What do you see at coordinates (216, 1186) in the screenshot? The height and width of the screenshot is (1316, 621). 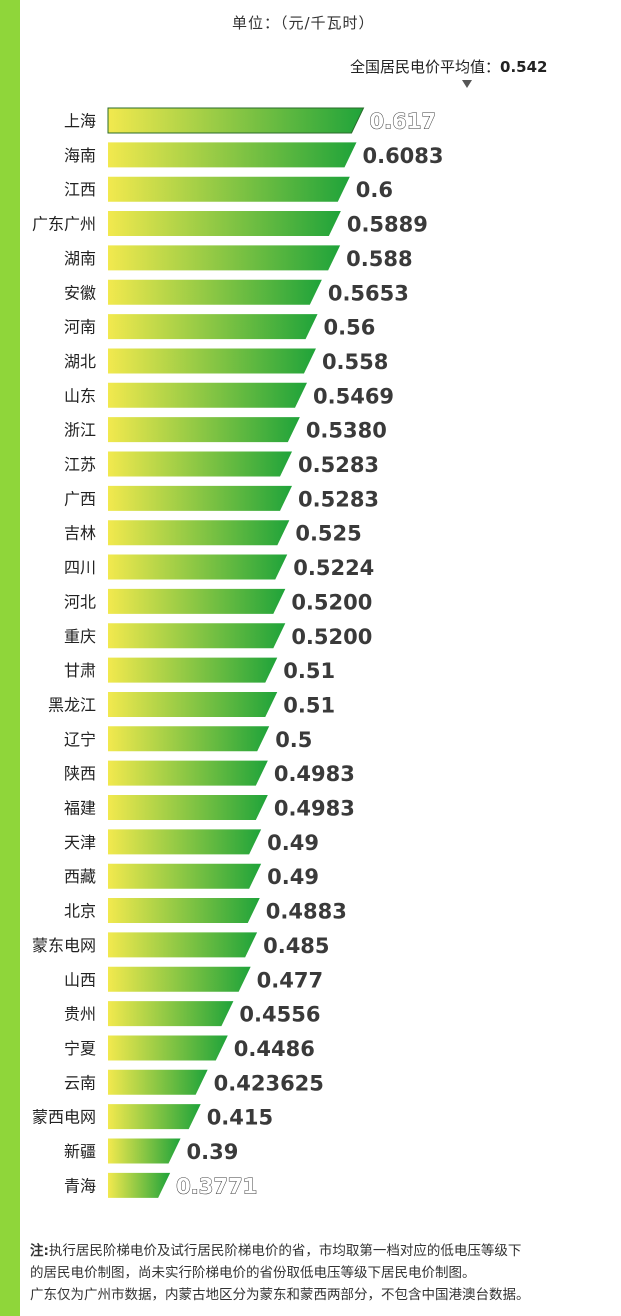 I see `value-label: 0.3771` at bounding box center [216, 1186].